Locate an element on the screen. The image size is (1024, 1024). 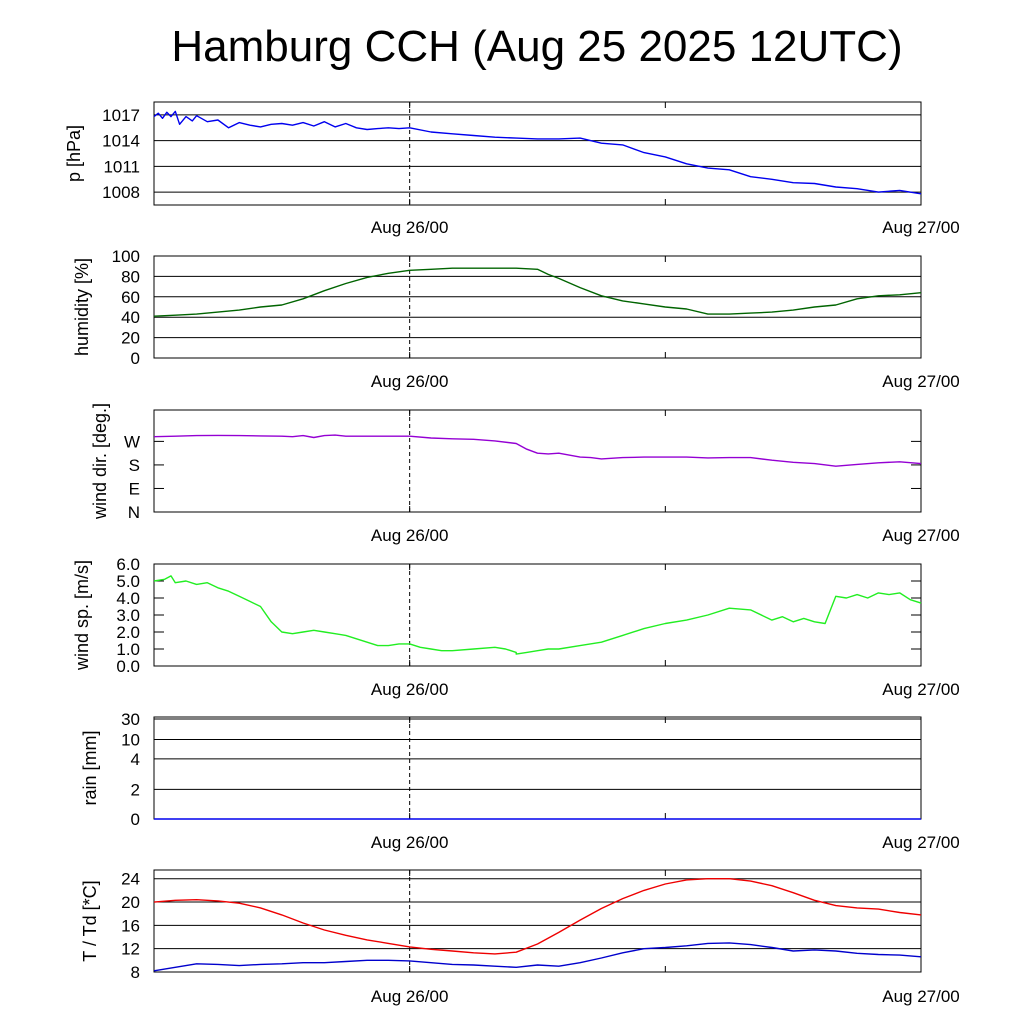
temperature-panel: 8 12 16 20 24 T / Td [*C] Aug 26/00 Aug 27/00 is located at coordinates (520, 937).